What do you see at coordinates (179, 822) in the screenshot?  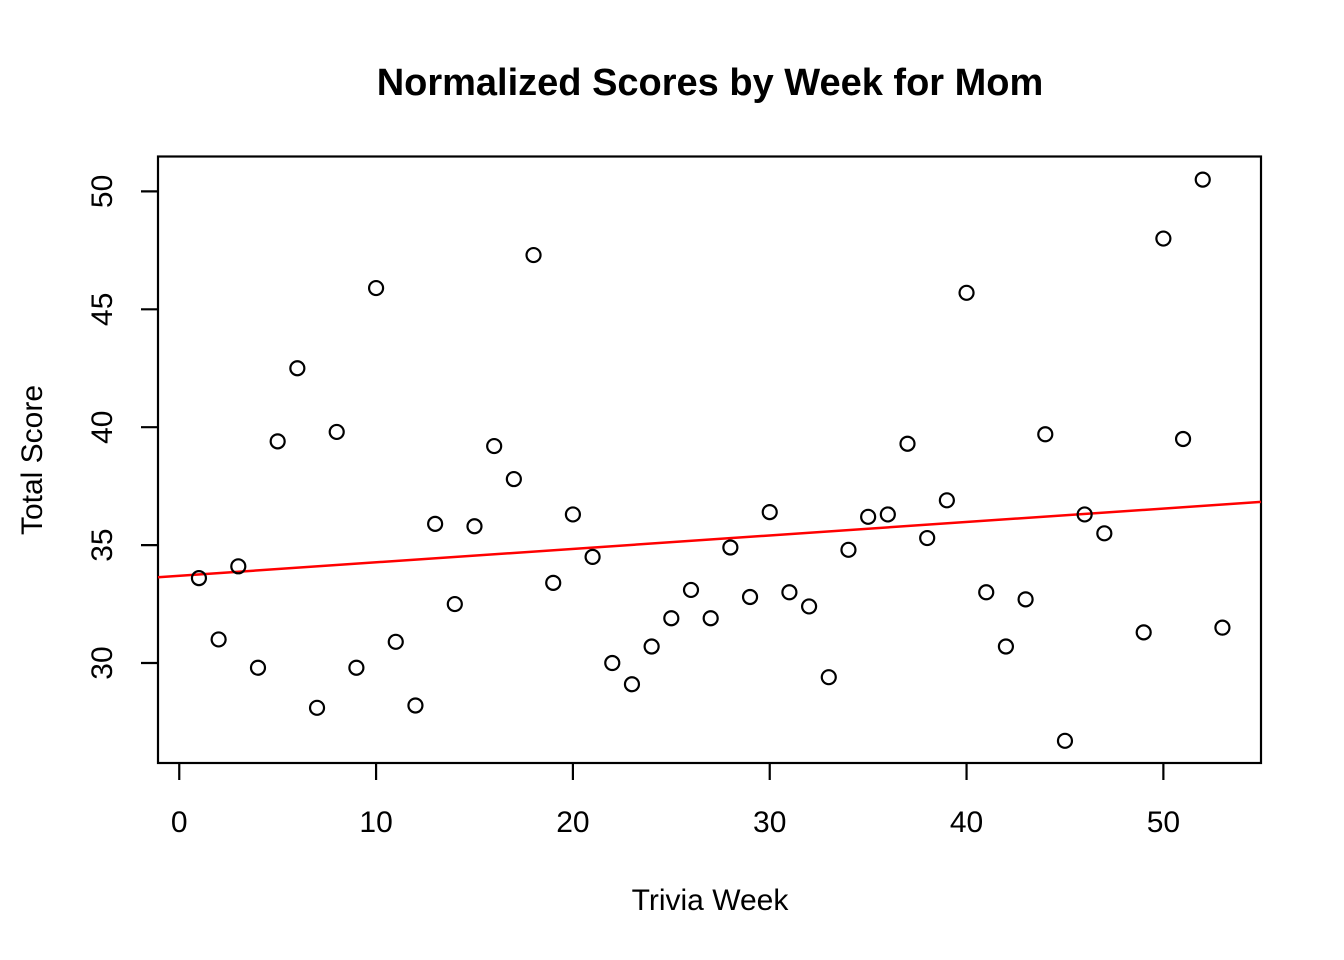 I see `x-tick-label: 0` at bounding box center [179, 822].